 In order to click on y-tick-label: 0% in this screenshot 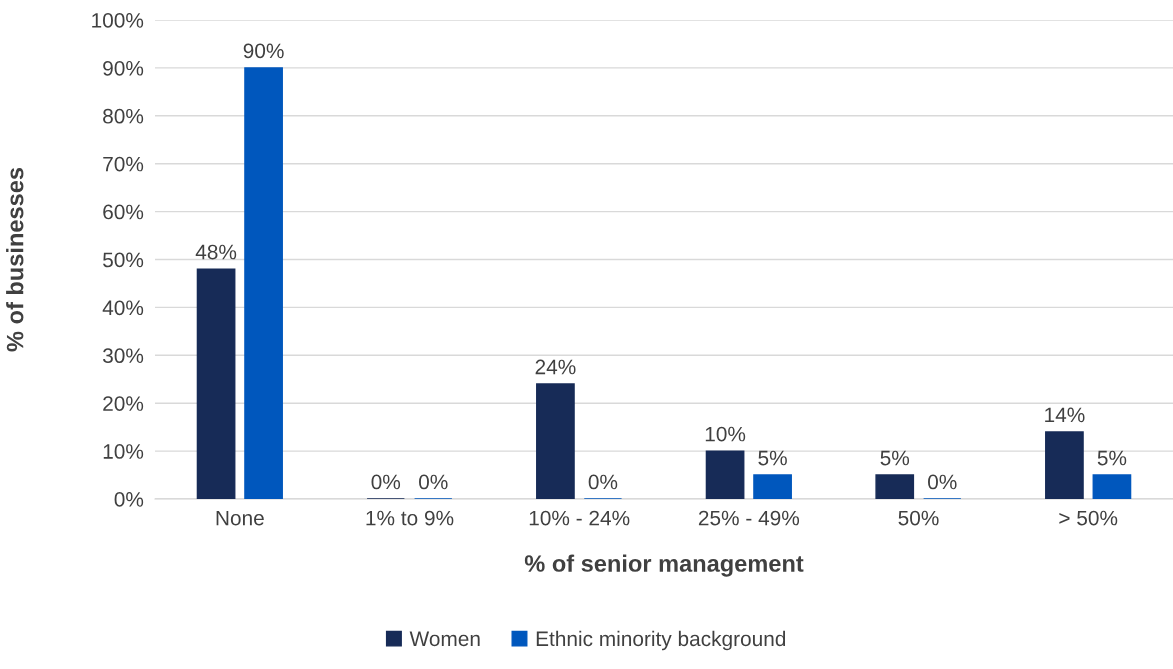, I will do `click(129, 499)`.